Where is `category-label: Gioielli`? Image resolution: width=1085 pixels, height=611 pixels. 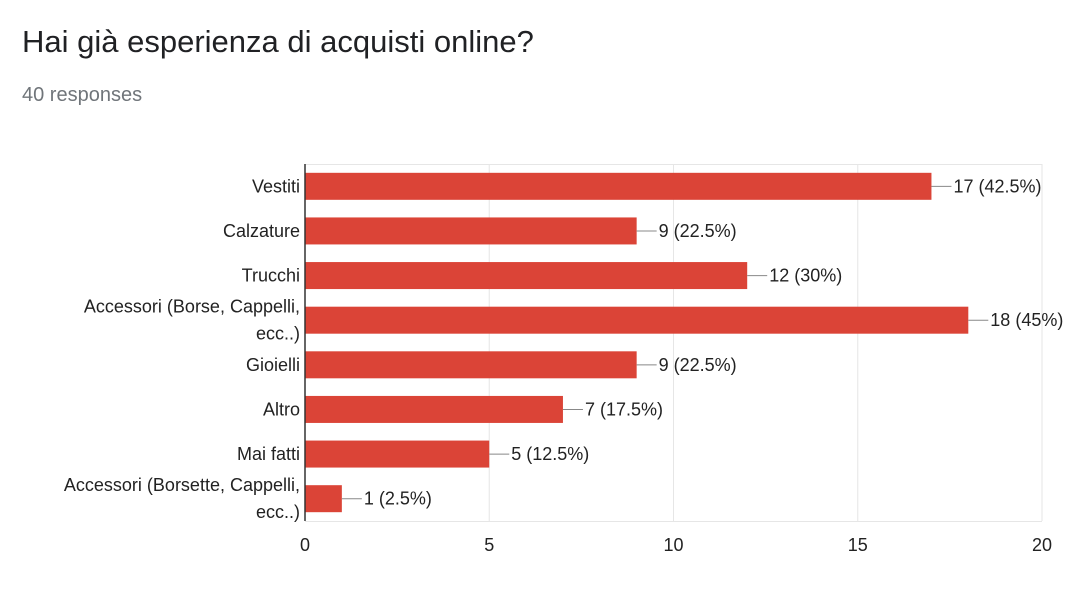
category-label: Gioielli is located at coordinates (273, 365).